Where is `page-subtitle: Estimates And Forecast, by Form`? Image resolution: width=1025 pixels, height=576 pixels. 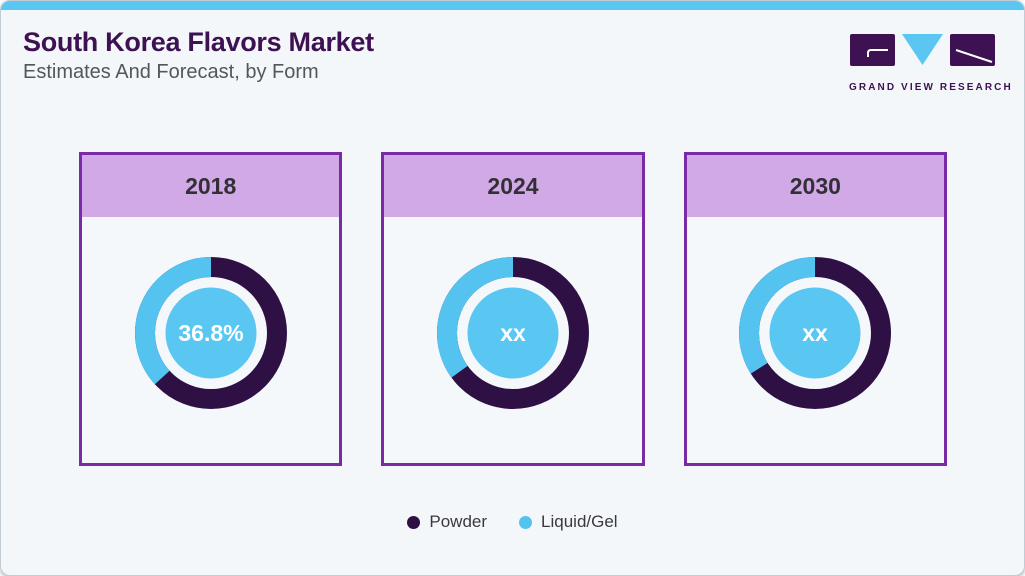 page-subtitle: Estimates And Forecast, by Form is located at coordinates (171, 72).